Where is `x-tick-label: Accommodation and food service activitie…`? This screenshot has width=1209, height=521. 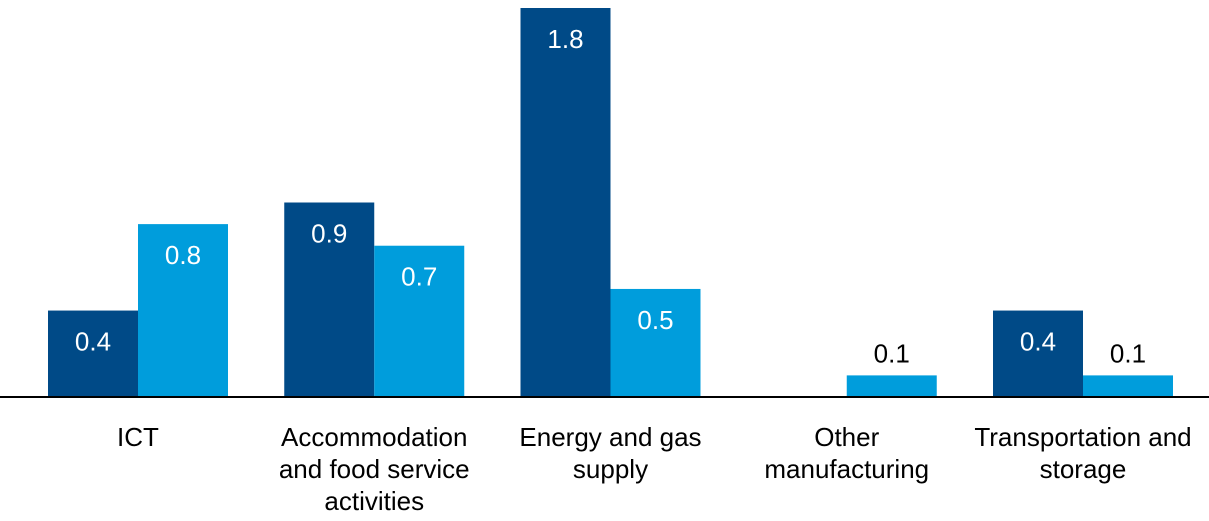 x-tick-label: Accommodation and food service activitie… is located at coordinates (374, 469).